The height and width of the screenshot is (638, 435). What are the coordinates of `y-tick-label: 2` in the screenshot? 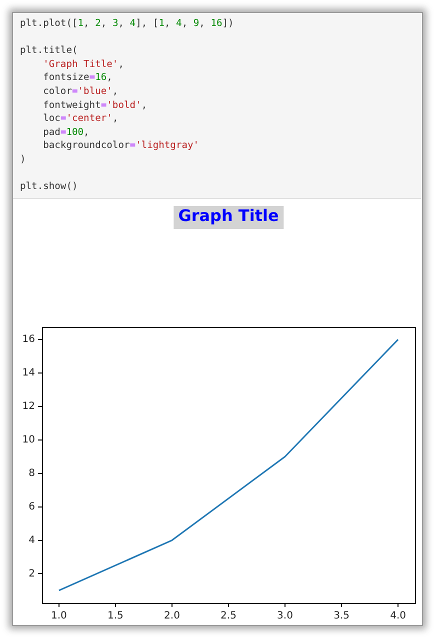 It's located at (31, 574).